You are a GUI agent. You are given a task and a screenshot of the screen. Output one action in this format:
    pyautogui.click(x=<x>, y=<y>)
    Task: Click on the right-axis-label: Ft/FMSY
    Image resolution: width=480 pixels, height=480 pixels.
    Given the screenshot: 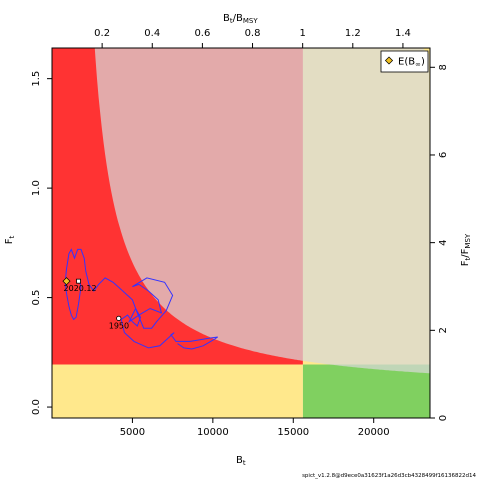 What is the action you would take?
    pyautogui.click(x=466, y=249)
    